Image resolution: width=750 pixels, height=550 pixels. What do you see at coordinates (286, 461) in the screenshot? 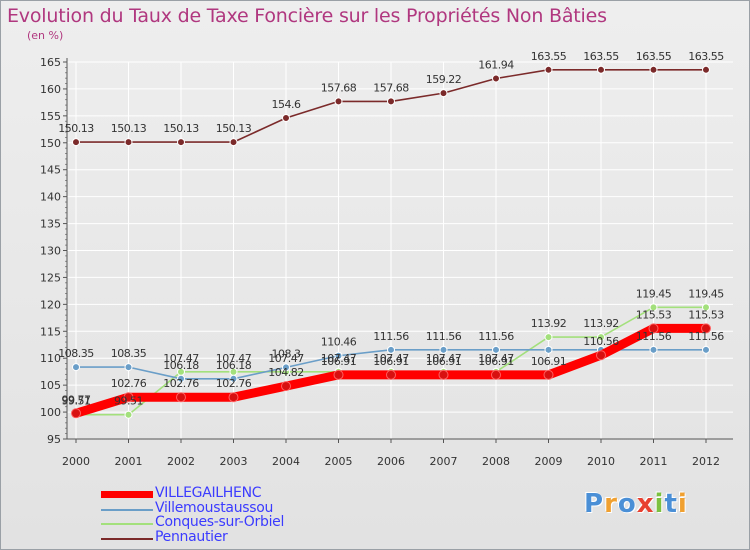
I see `x-tick-label: 2004` at bounding box center [286, 461].